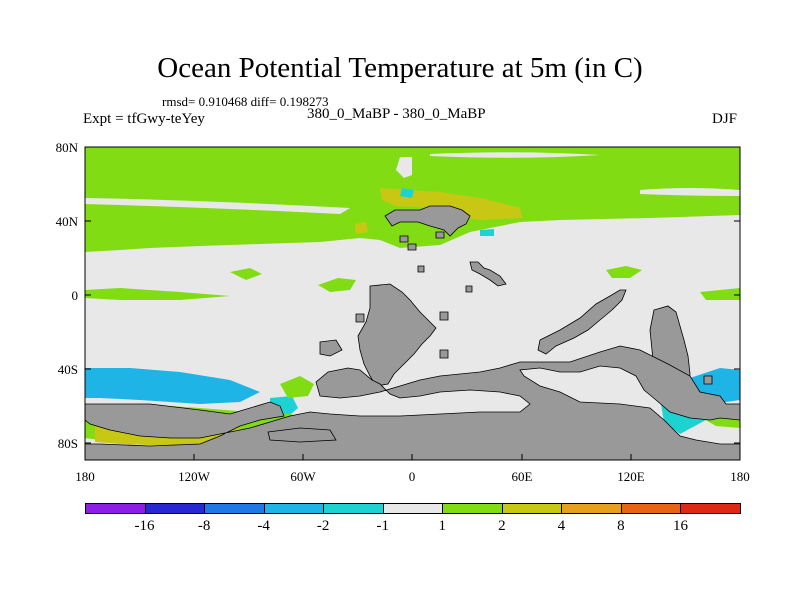 The height and width of the screenshot is (600, 800). I want to click on colorbar-label: -1, so click(382, 526).